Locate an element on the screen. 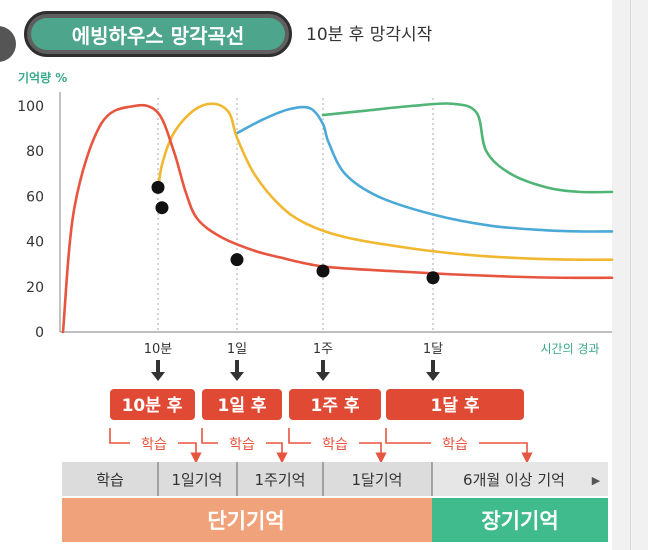  step-box-10min is located at coordinates (152, 404).